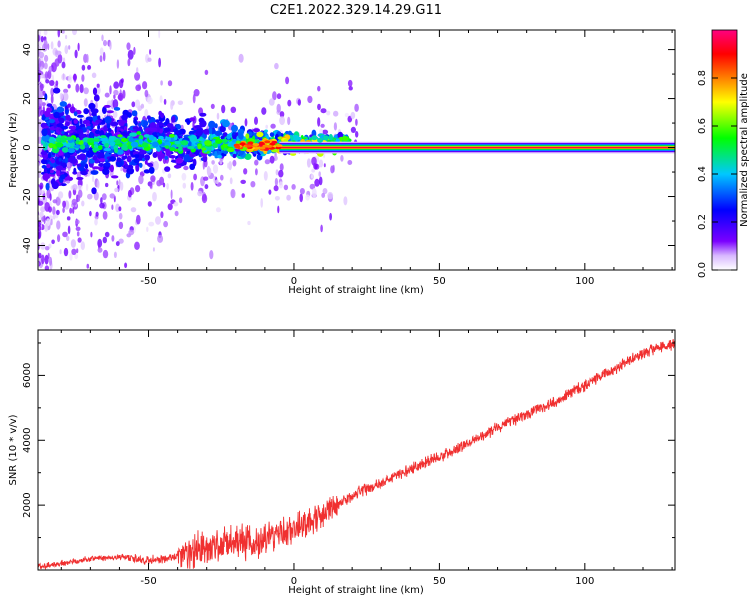 This screenshot has height=600, width=750. I want to click on x-tick-label: 100, so click(584, 581).